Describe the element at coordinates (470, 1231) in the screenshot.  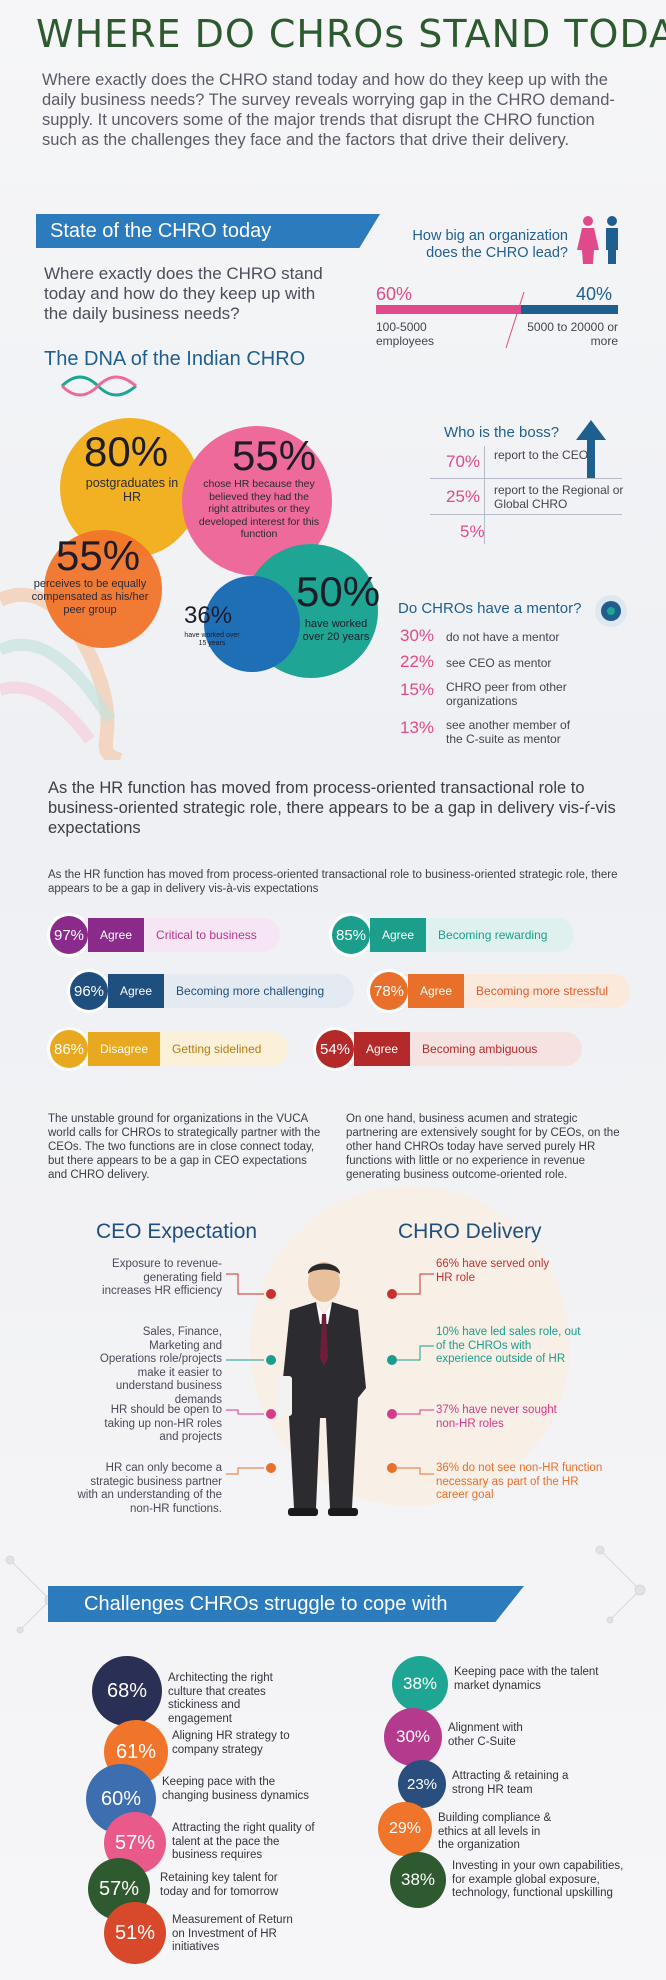
I see `chro-title: CHRO Delivery` at that location.